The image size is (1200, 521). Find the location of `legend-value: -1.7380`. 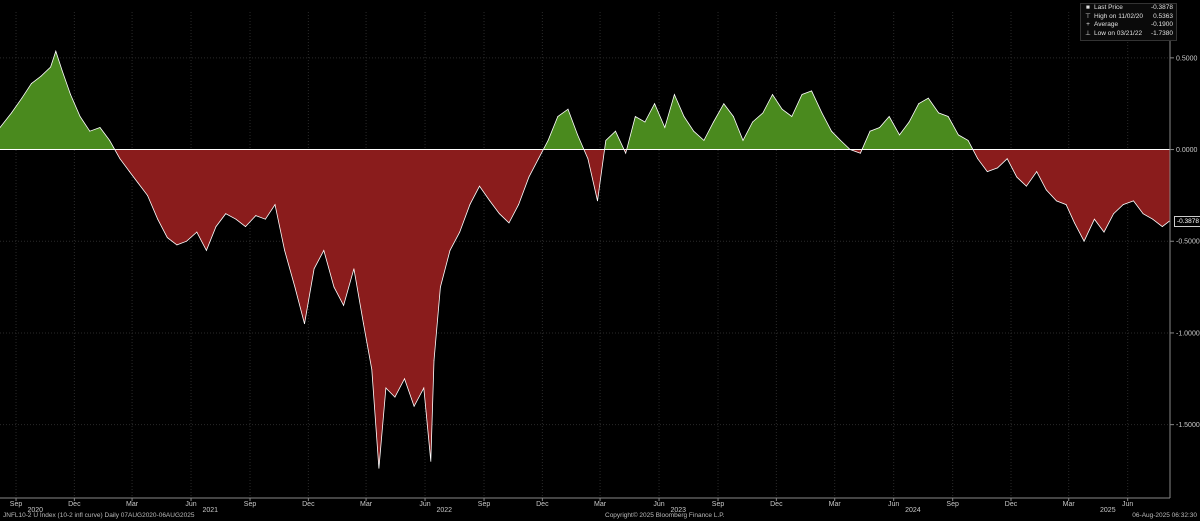

legend-value: -1.7380 is located at coordinates (1161, 33).